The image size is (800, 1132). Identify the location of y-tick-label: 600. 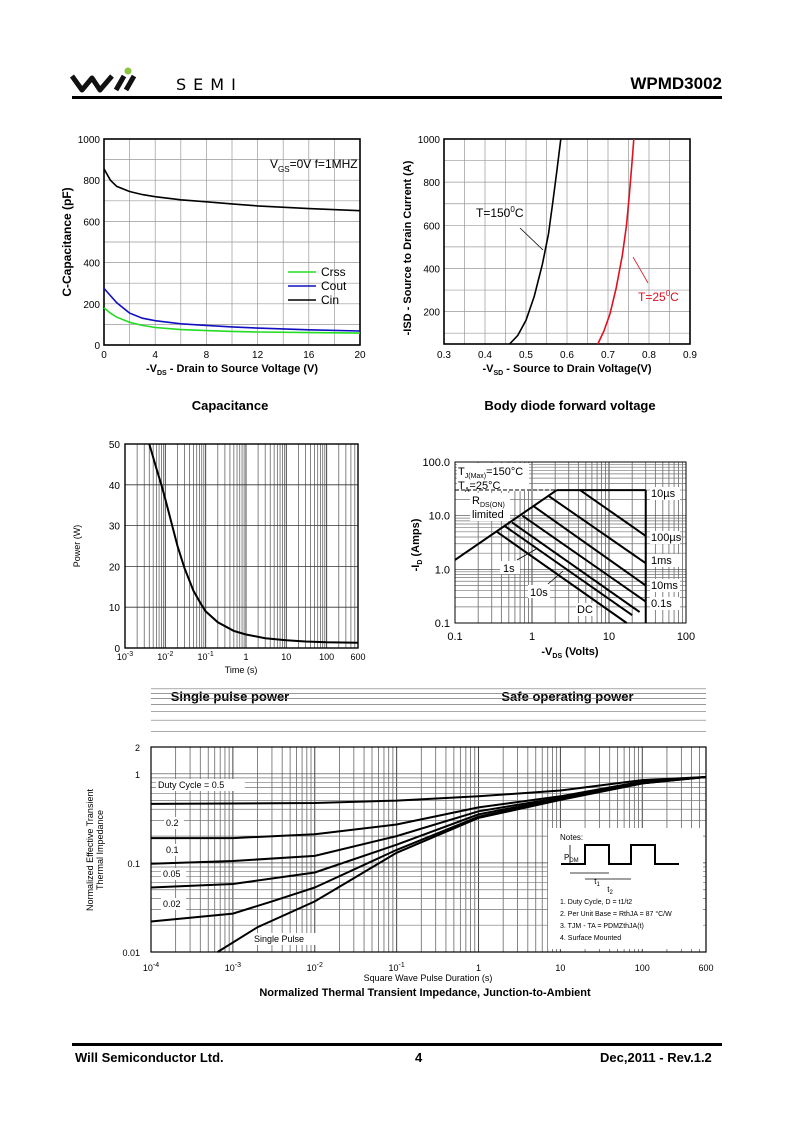
(431, 226).